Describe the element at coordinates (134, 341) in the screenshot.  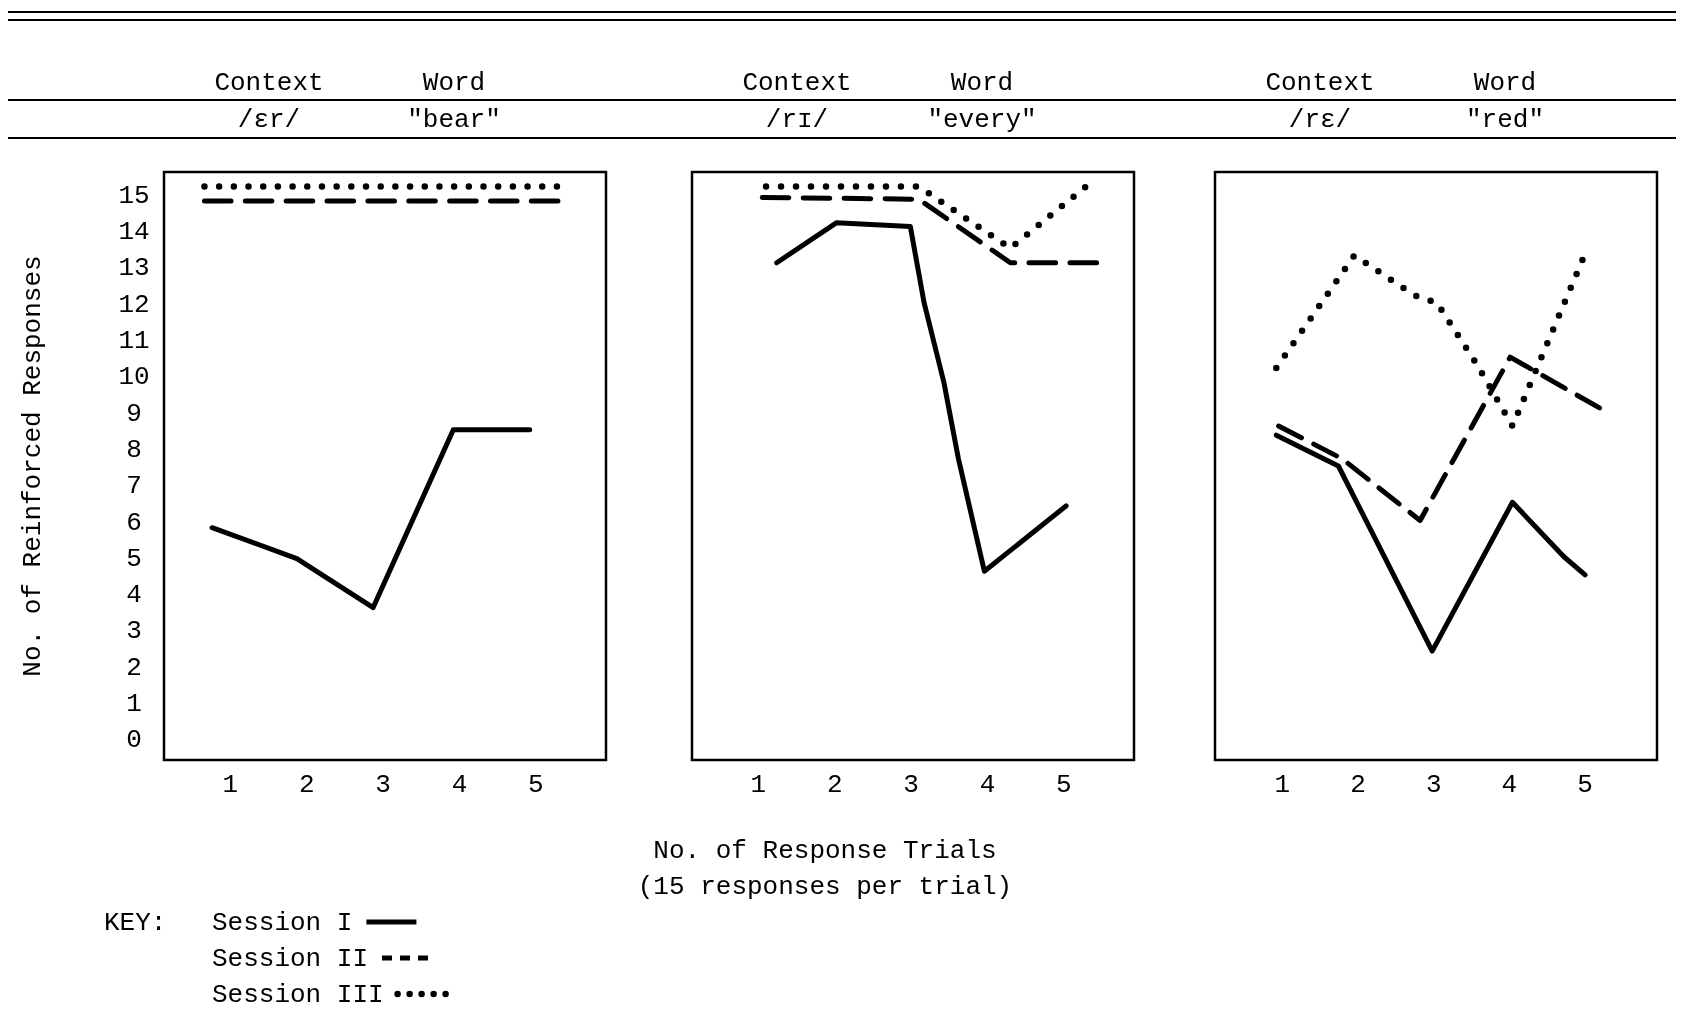
I see `y-tick-label: 11` at that location.